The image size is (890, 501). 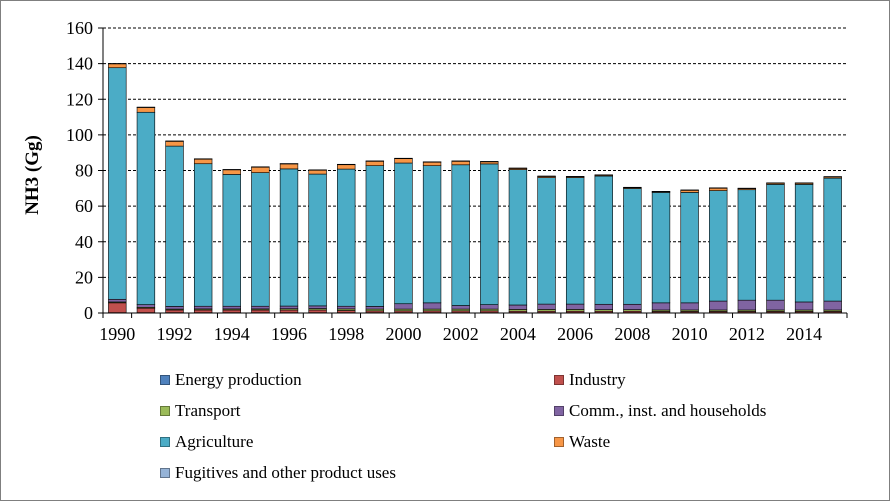 I want to click on bar-segment-1999-s6, so click(x=375, y=161).